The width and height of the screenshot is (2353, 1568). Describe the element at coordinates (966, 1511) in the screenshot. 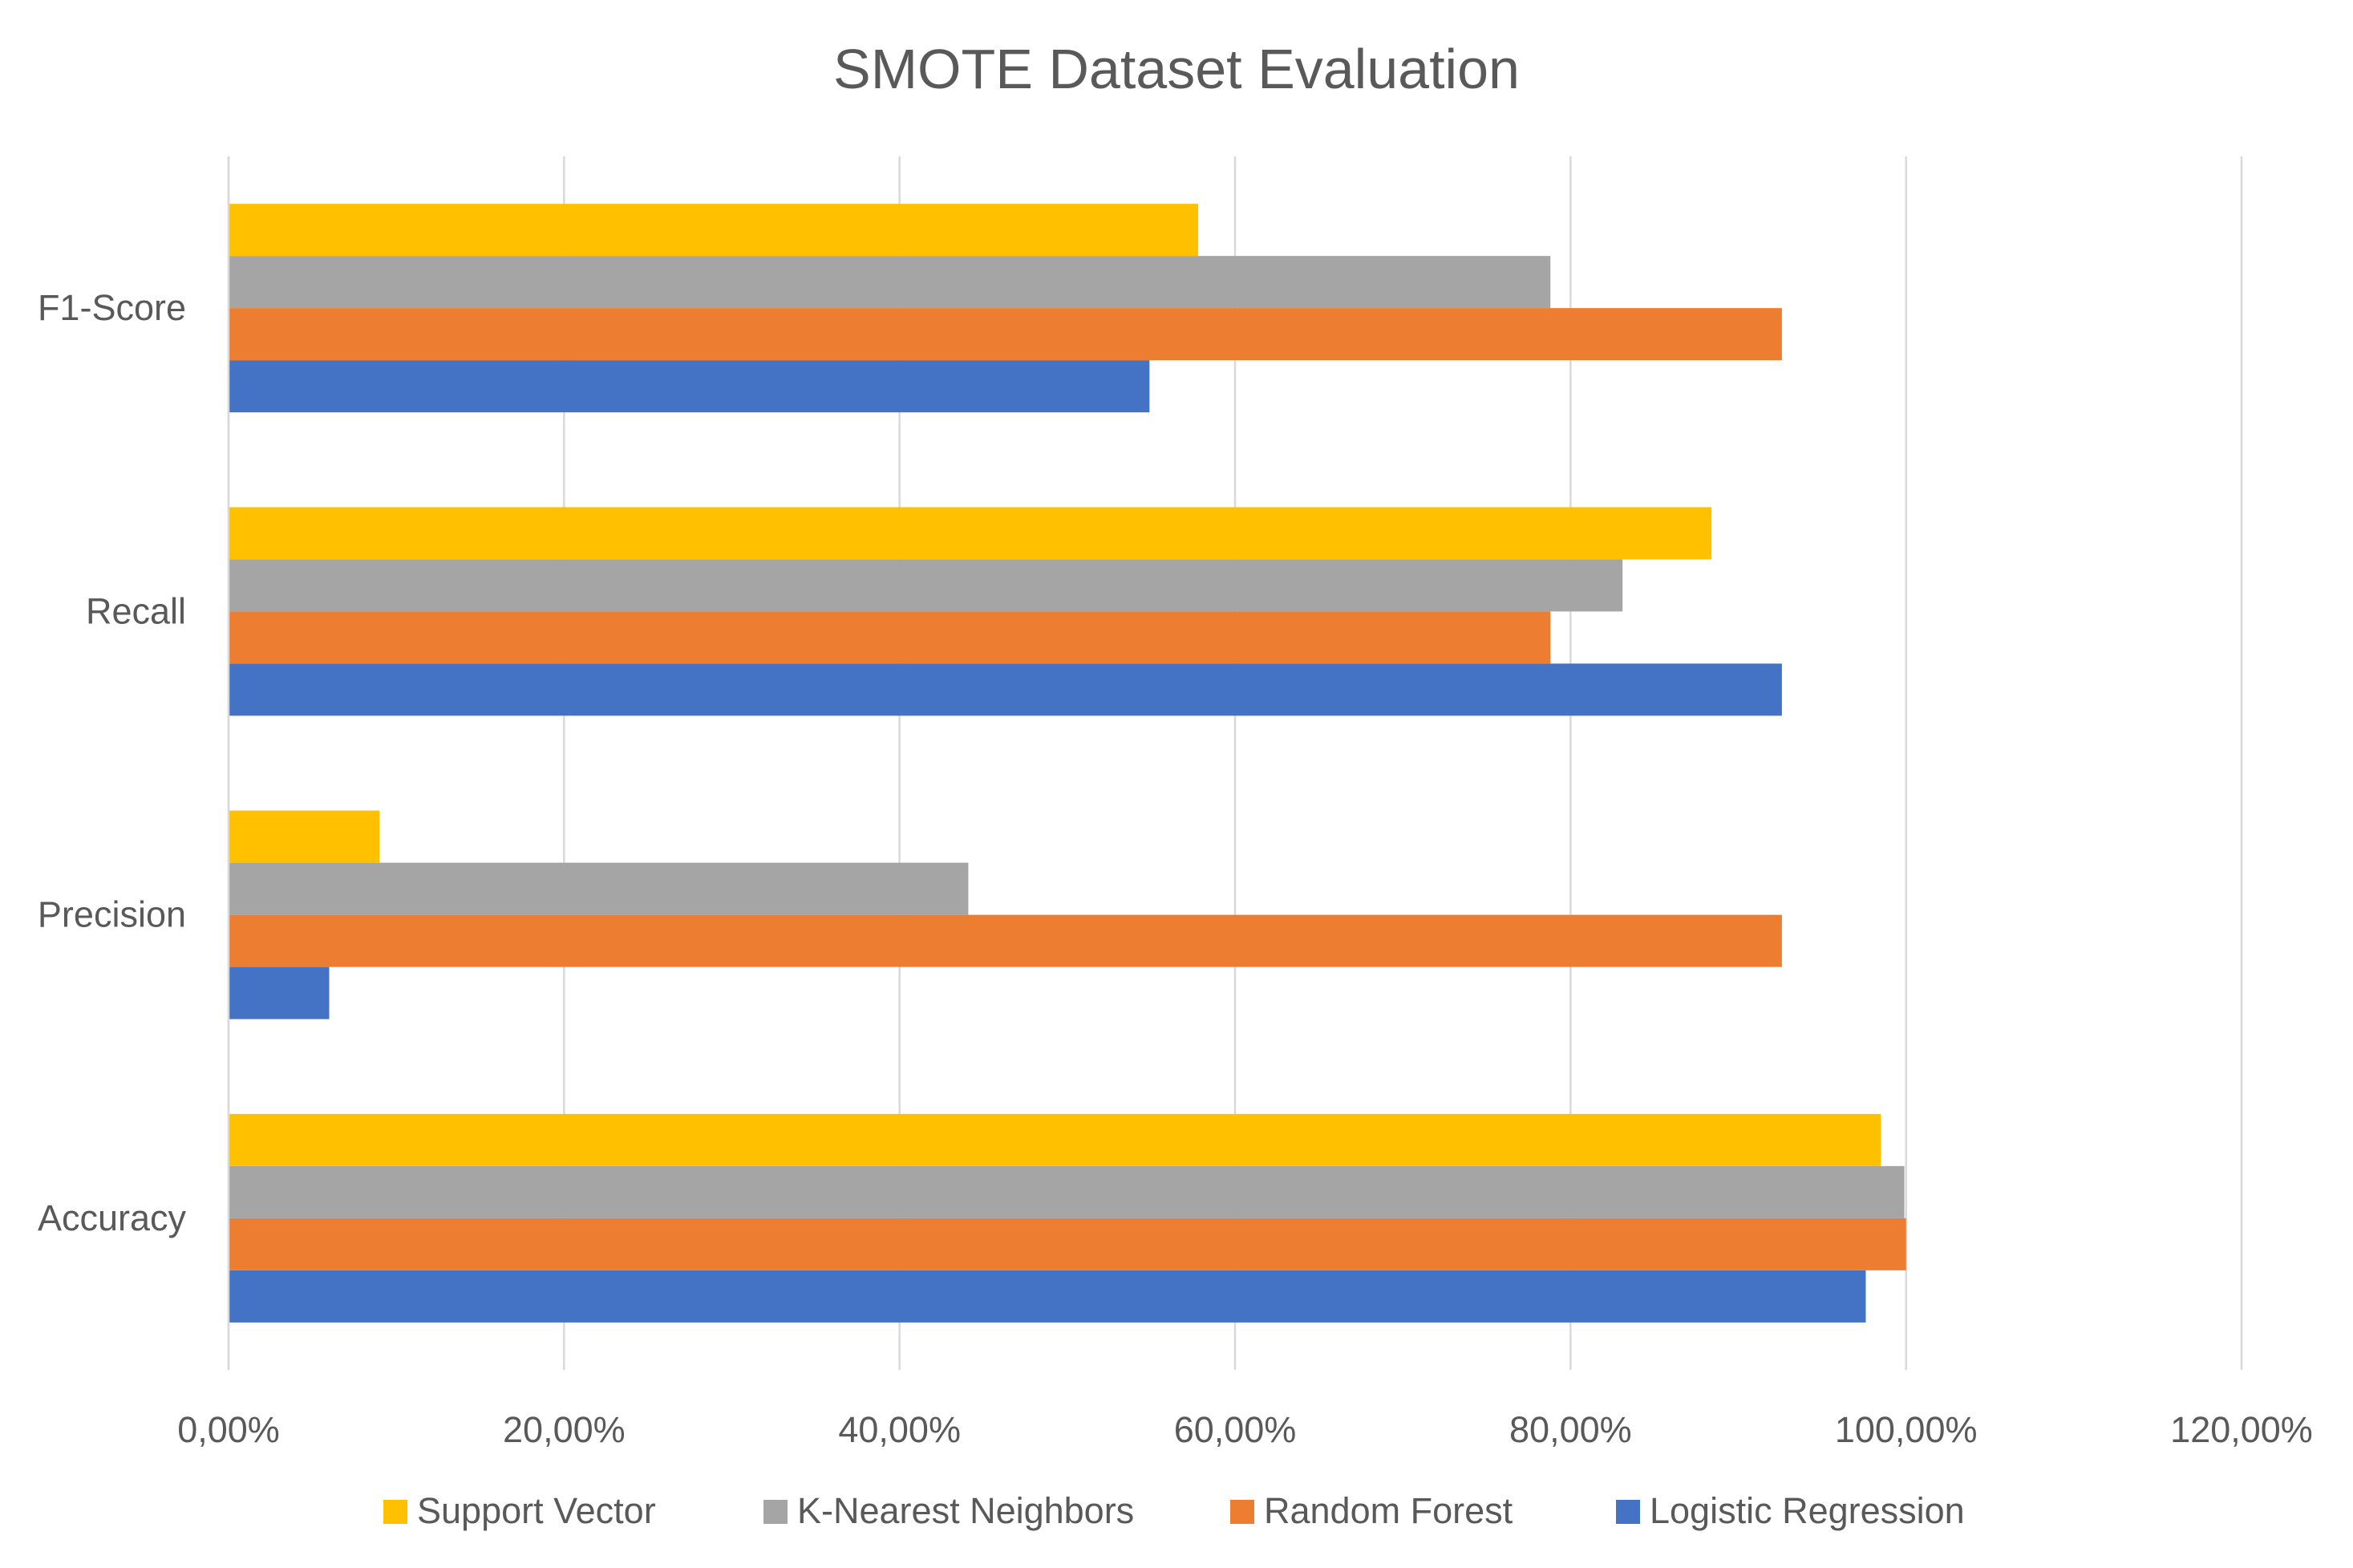

I see `legend-label: K-Nearest Neighbors` at that location.